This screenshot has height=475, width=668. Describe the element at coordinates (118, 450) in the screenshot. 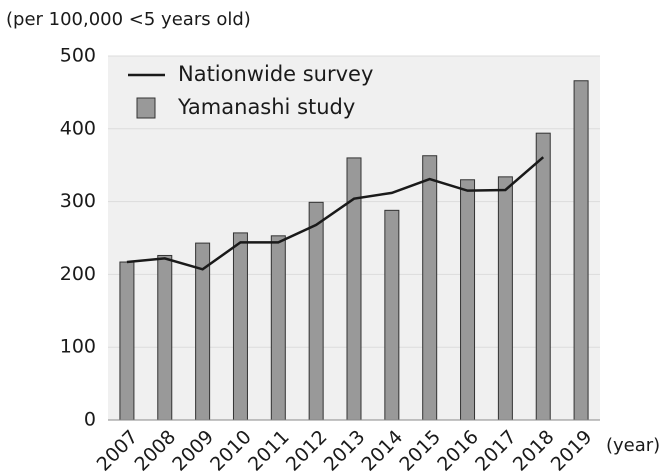

I see `x-tick-label: 2007` at that location.